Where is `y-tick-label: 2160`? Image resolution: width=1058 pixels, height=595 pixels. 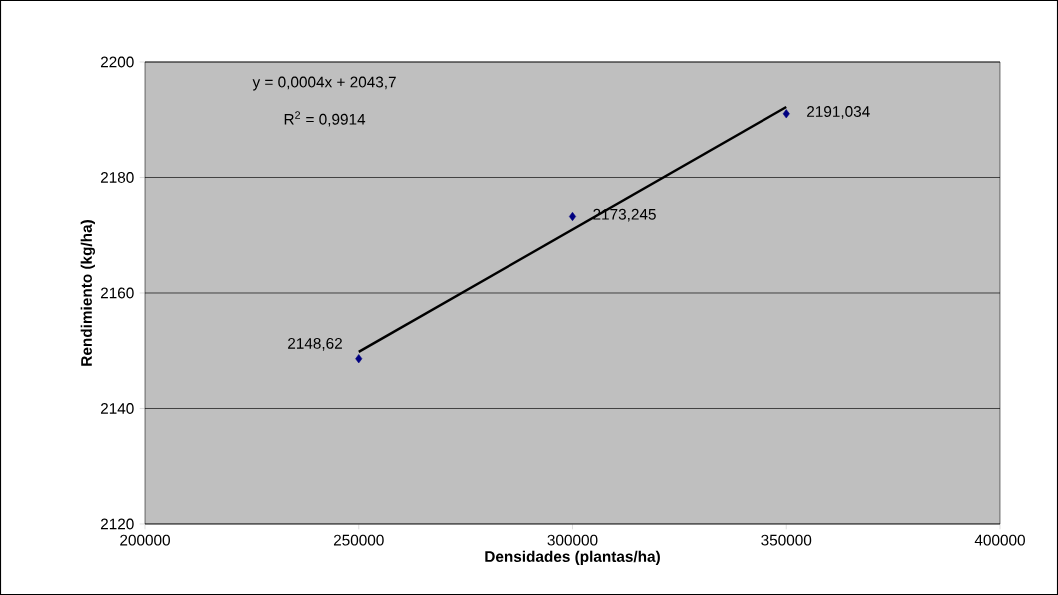
y-tick-label: 2160 is located at coordinates (117, 293).